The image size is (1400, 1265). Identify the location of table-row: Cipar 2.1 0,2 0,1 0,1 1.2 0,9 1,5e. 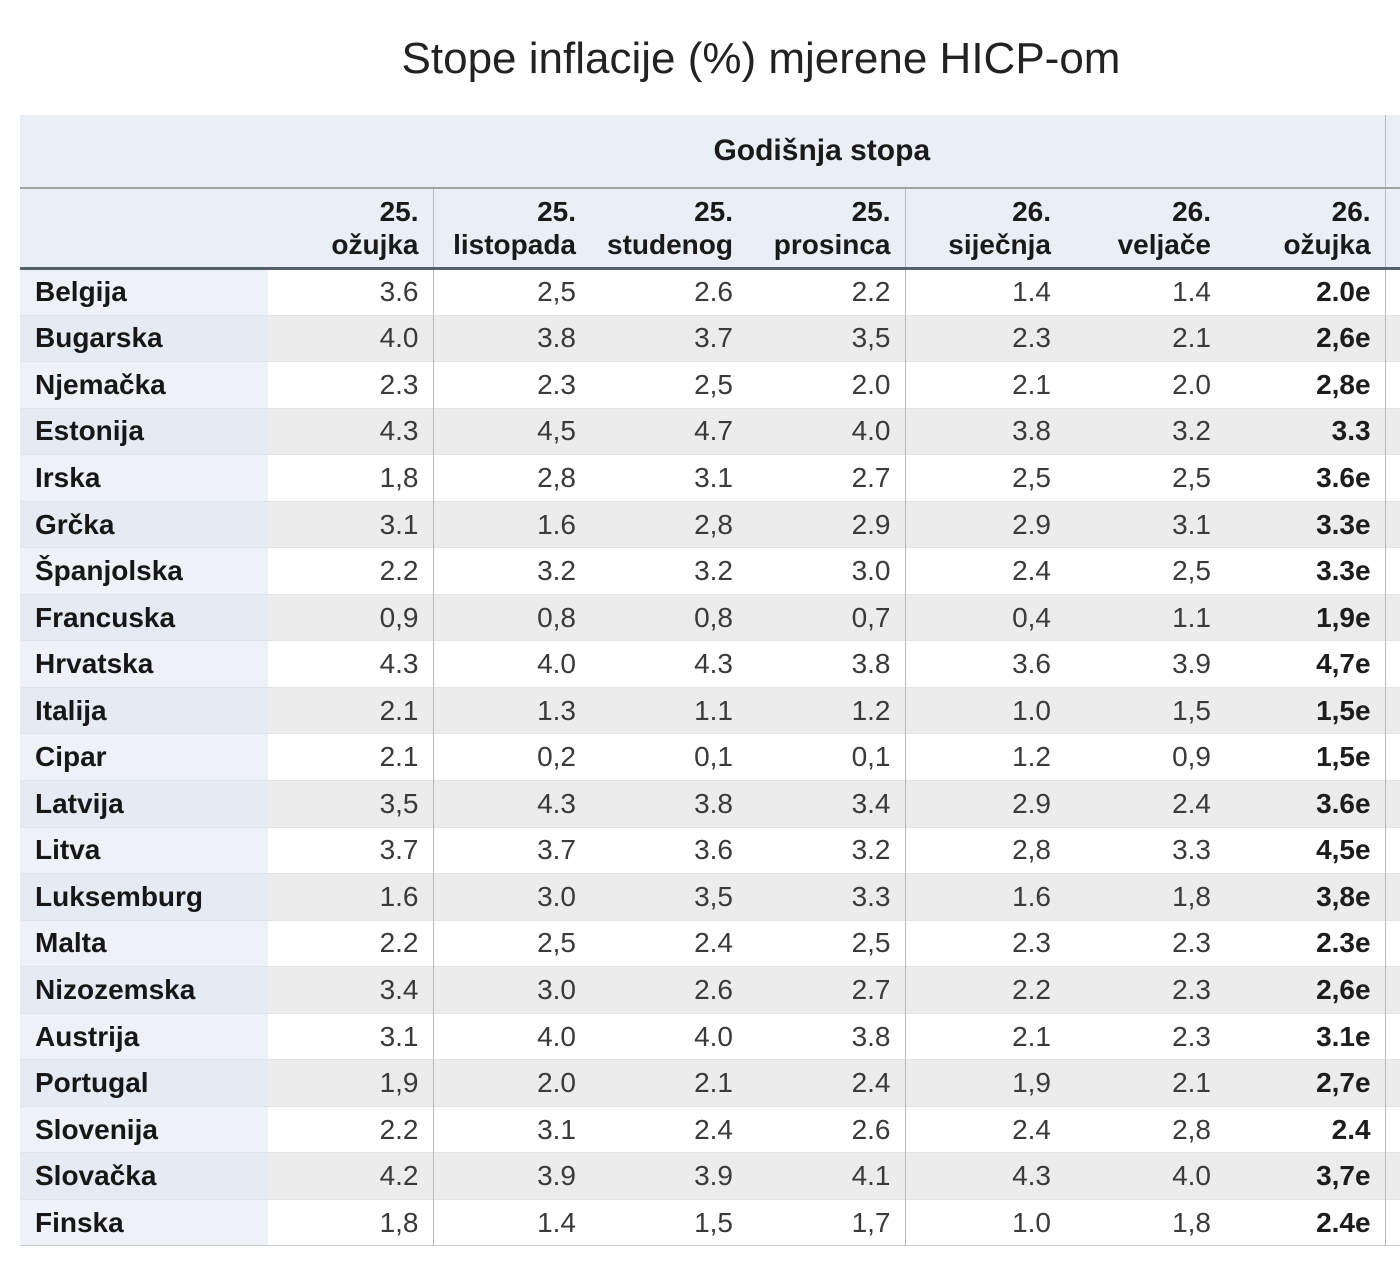
(710, 757).